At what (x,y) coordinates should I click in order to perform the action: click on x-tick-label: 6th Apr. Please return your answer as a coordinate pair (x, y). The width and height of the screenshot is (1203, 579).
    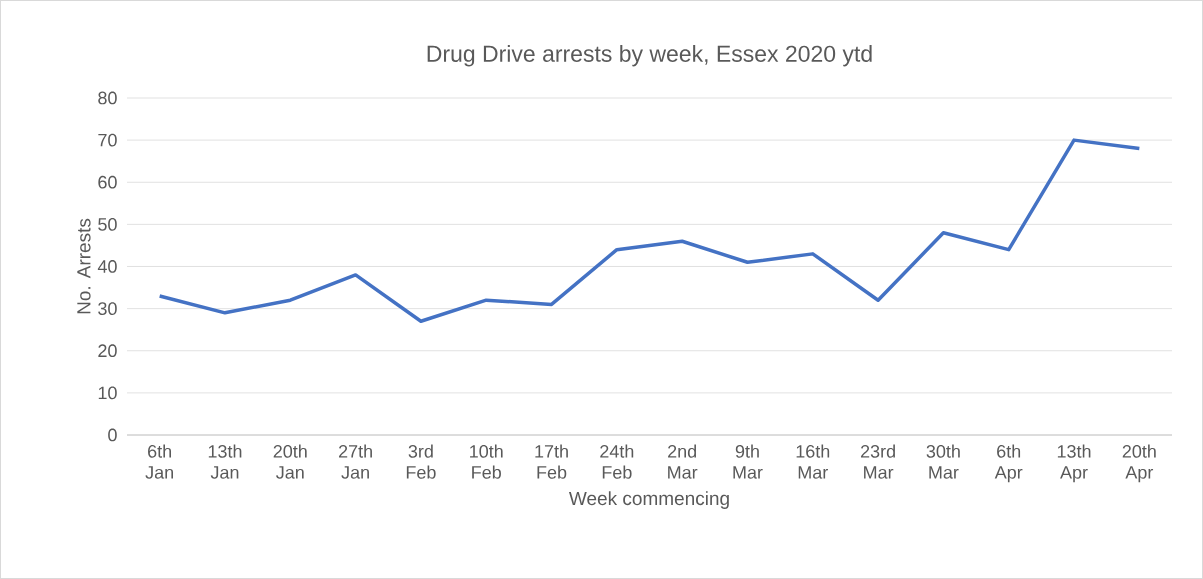
    Looking at the image, I should click on (1008, 463).